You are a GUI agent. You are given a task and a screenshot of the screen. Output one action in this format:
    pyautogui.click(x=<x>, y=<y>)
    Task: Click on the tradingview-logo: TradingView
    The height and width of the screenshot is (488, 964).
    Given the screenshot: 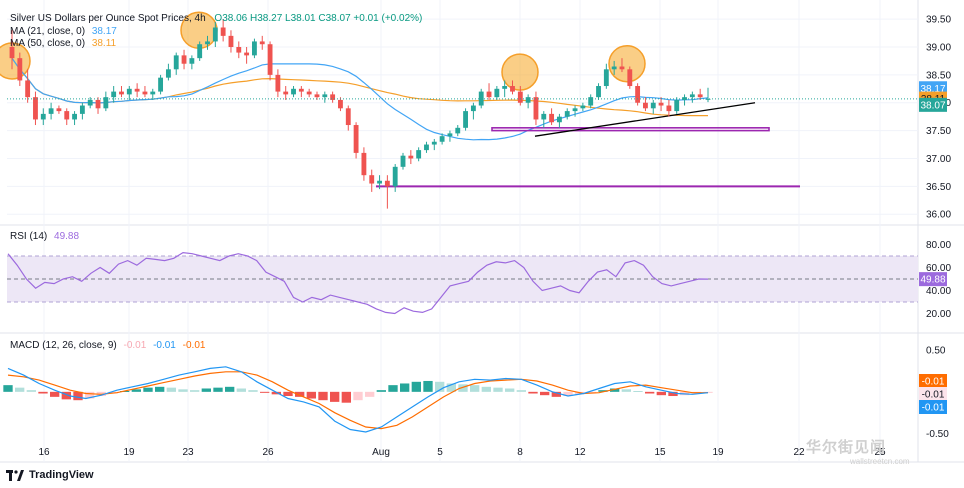 What is the action you would take?
    pyautogui.click(x=50, y=475)
    